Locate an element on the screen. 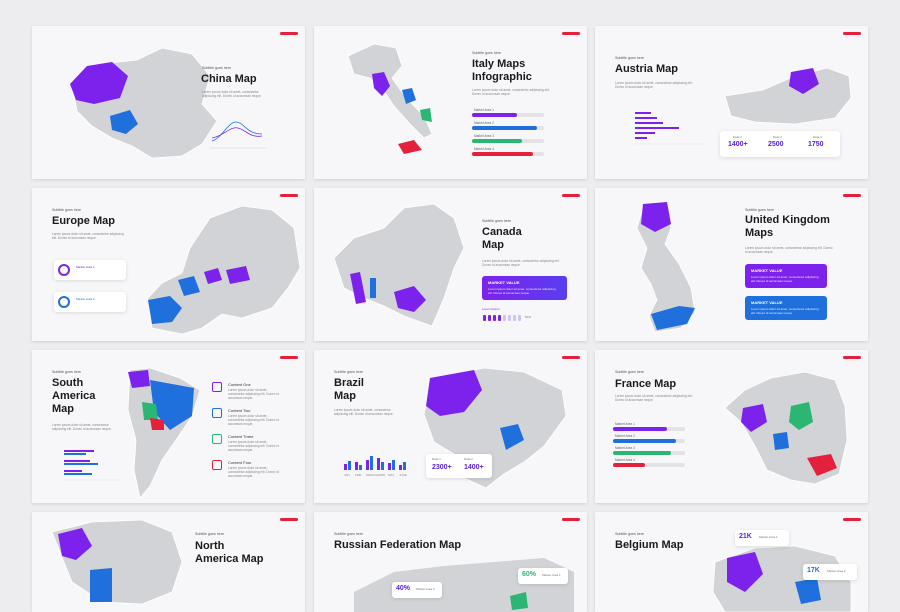 This screenshot has width=900, height=612. page-title: Italy Maps Infographic is located at coordinates (502, 70).